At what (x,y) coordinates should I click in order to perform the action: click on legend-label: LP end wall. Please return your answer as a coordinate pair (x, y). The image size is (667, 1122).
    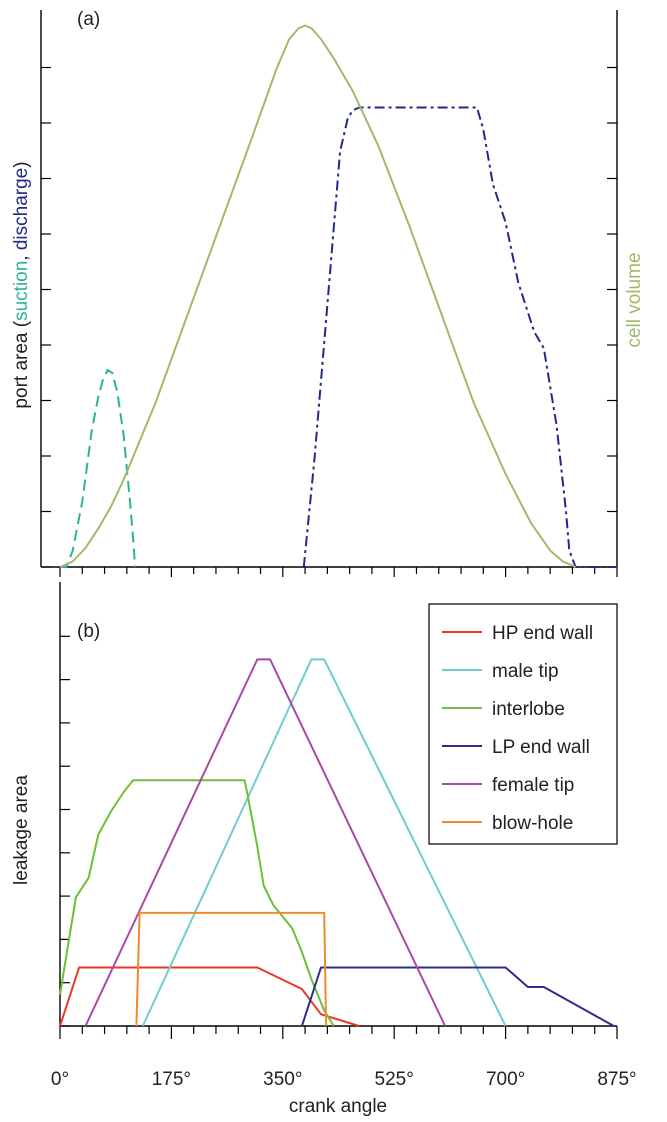
    Looking at the image, I should click on (541, 747).